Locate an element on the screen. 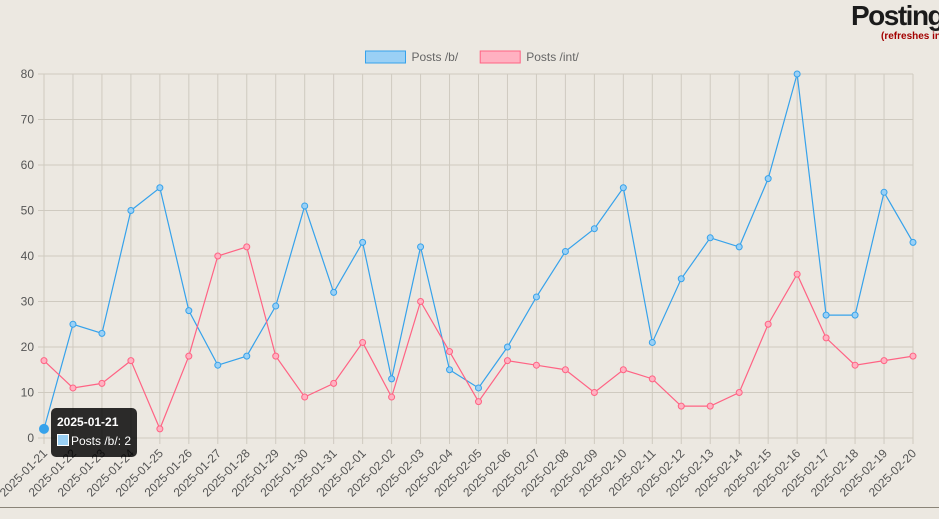 The height and width of the screenshot is (519, 939). bottom-divider is located at coordinates (469, 507).